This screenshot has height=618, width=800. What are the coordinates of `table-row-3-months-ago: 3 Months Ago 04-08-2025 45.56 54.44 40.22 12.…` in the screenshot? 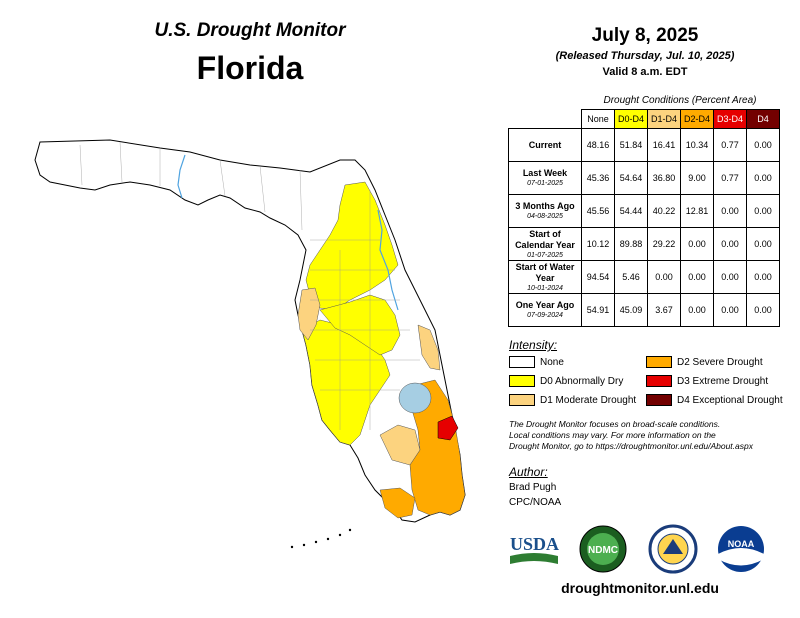 It's located at (644, 211).